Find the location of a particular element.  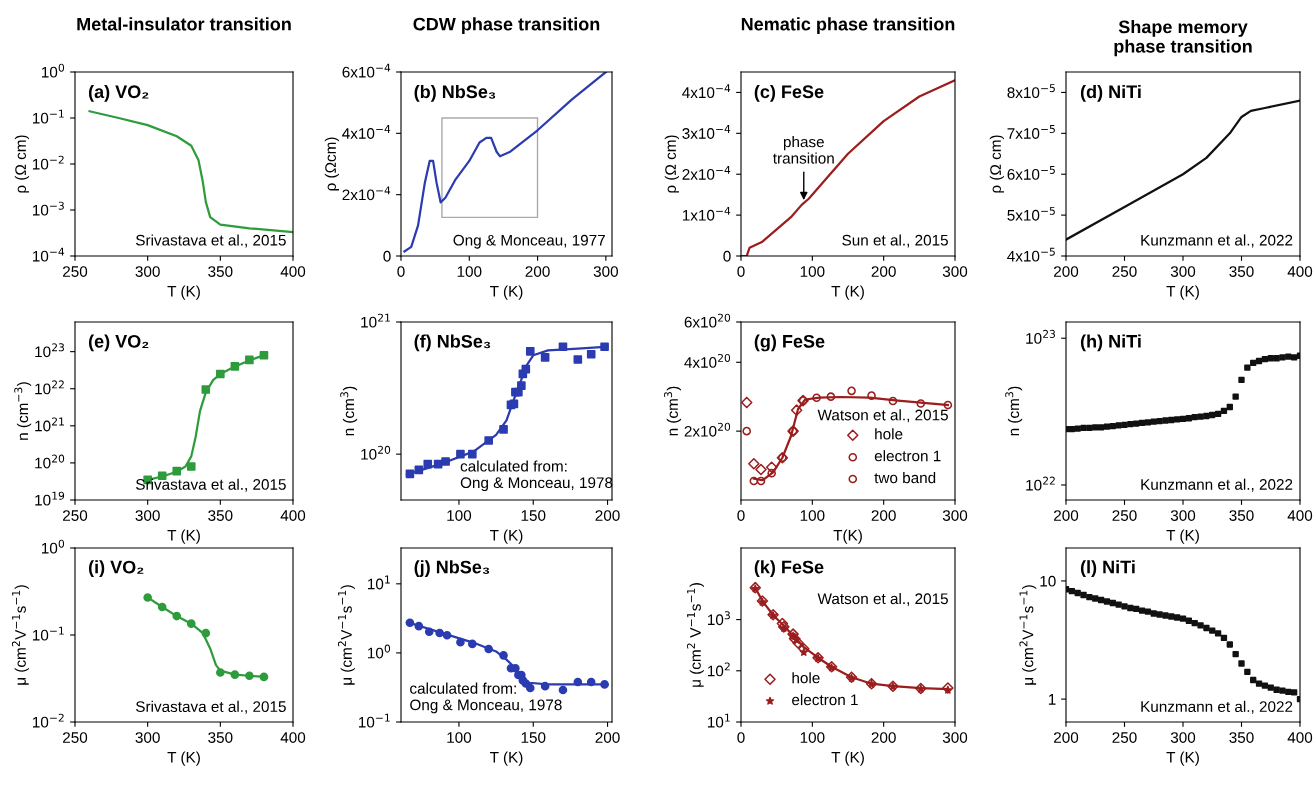

y-tick-label: 4x10$^{20}$ is located at coordinates (707, 360).